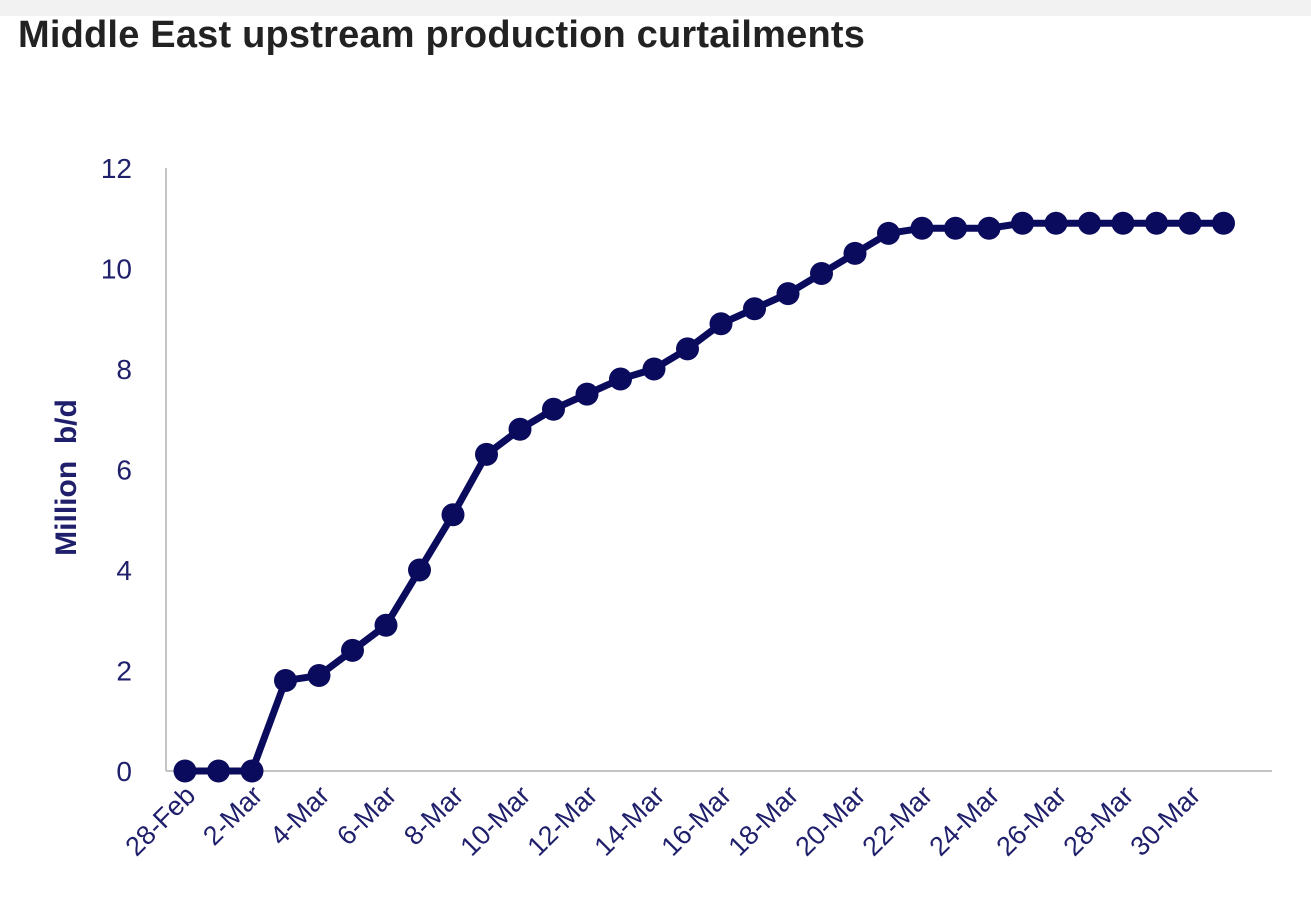 This screenshot has width=1311, height=922. Describe the element at coordinates (124, 470) in the screenshot. I see `y-tick-label: 6` at that location.